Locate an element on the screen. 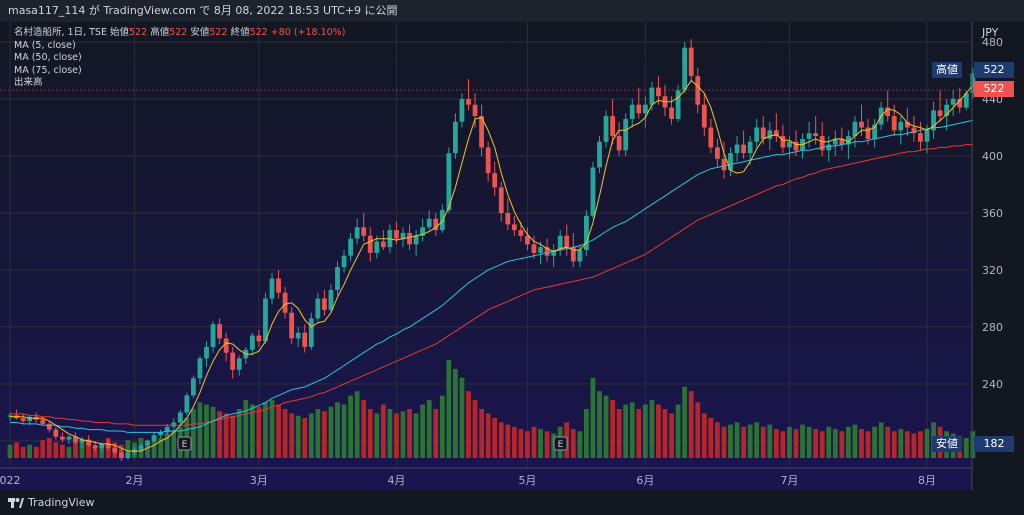  legend-ma75: MA (75, close) is located at coordinates (48, 70).